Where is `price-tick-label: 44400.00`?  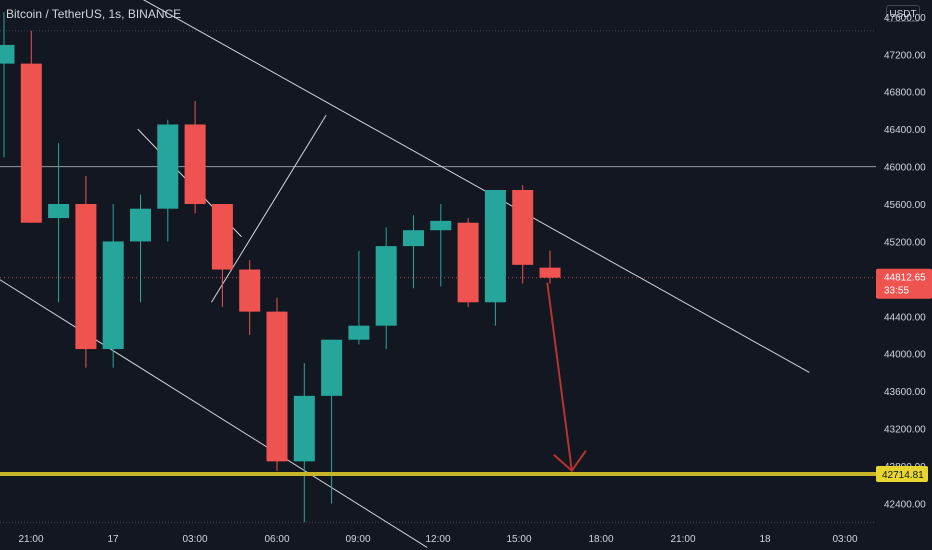 price-tick-label: 44400.00 is located at coordinates (905, 317).